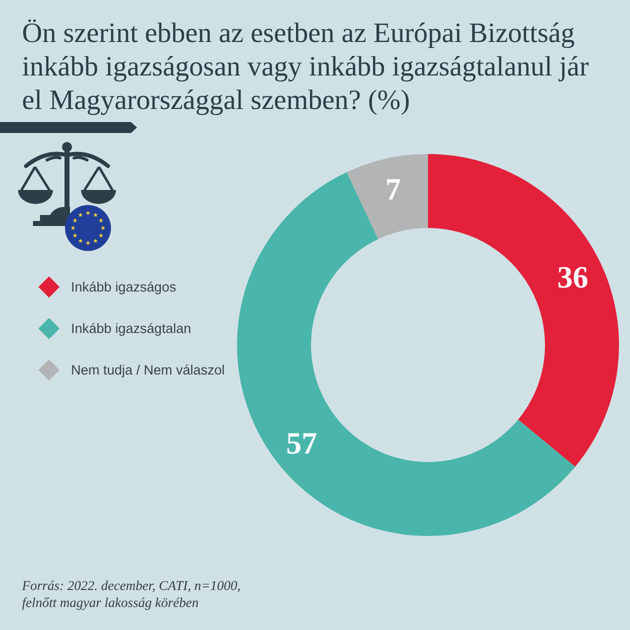 This screenshot has height=630, width=630. What do you see at coordinates (393, 188) in the screenshot?
I see `data-label: 7` at bounding box center [393, 188].